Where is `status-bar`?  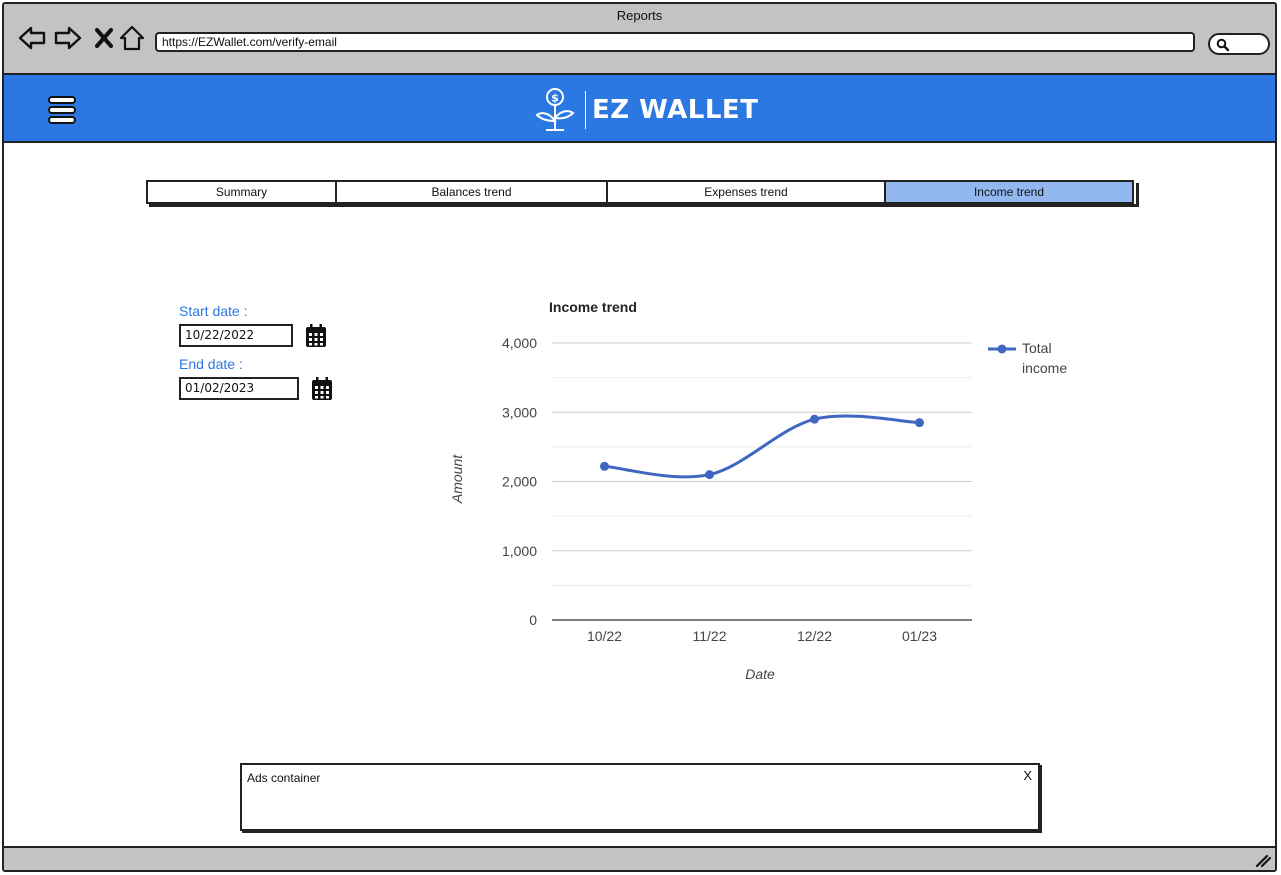
status-bar is located at coordinates (639, 858).